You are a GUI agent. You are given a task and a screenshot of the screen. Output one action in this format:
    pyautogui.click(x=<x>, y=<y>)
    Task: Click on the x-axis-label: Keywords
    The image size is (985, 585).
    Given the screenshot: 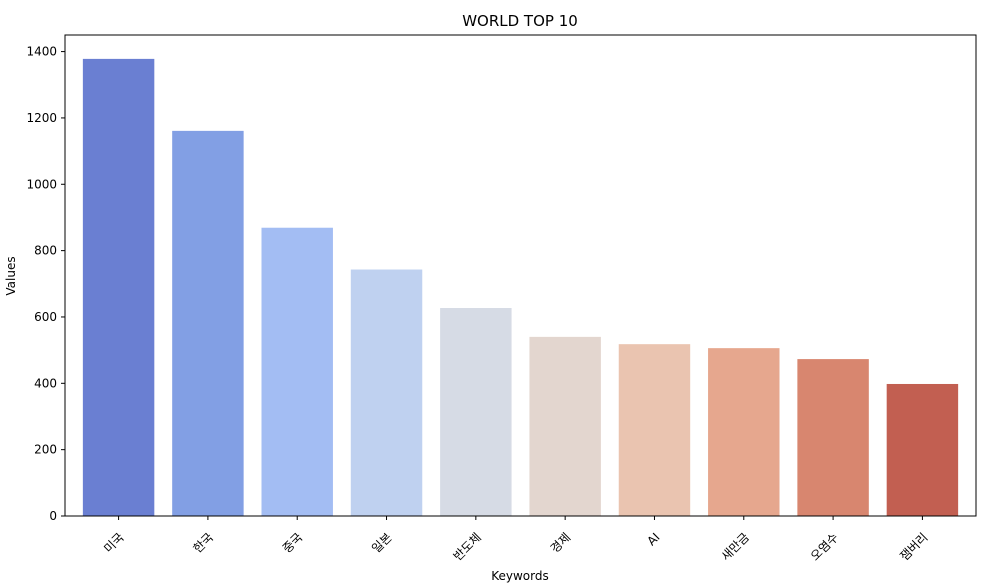 What is the action you would take?
    pyautogui.click(x=520, y=576)
    